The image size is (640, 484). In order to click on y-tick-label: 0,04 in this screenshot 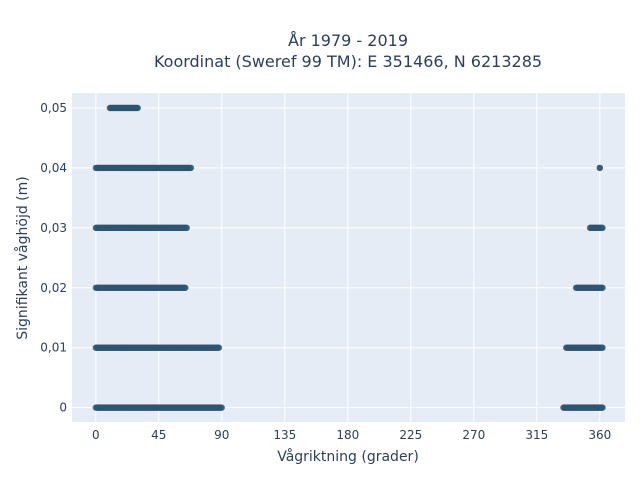, I will do `click(53, 168)`.